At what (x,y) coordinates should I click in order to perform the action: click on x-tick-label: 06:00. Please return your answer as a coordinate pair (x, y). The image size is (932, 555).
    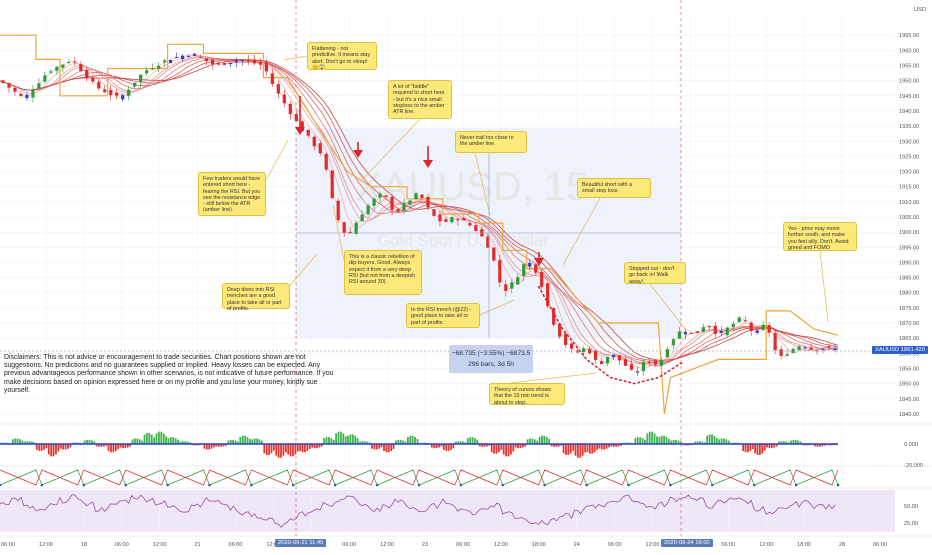
    Looking at the image, I should click on (122, 545).